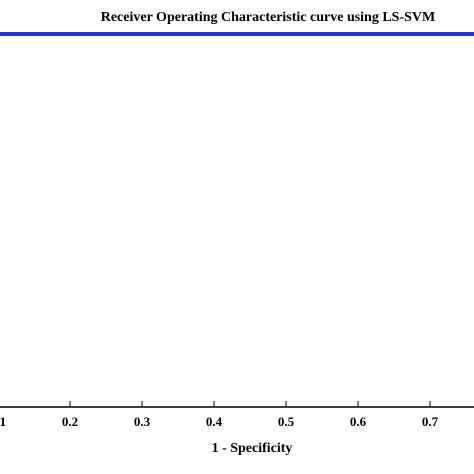 This screenshot has width=474, height=474. Describe the element at coordinates (214, 421) in the screenshot. I see `x-tick-label: 0.4` at that location.